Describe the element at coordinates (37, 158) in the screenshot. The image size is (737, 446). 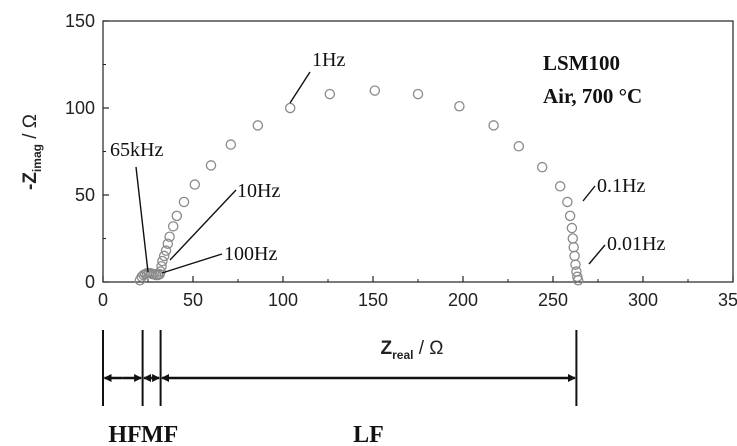
I see `y-axis-label-sub: imag` at that location.